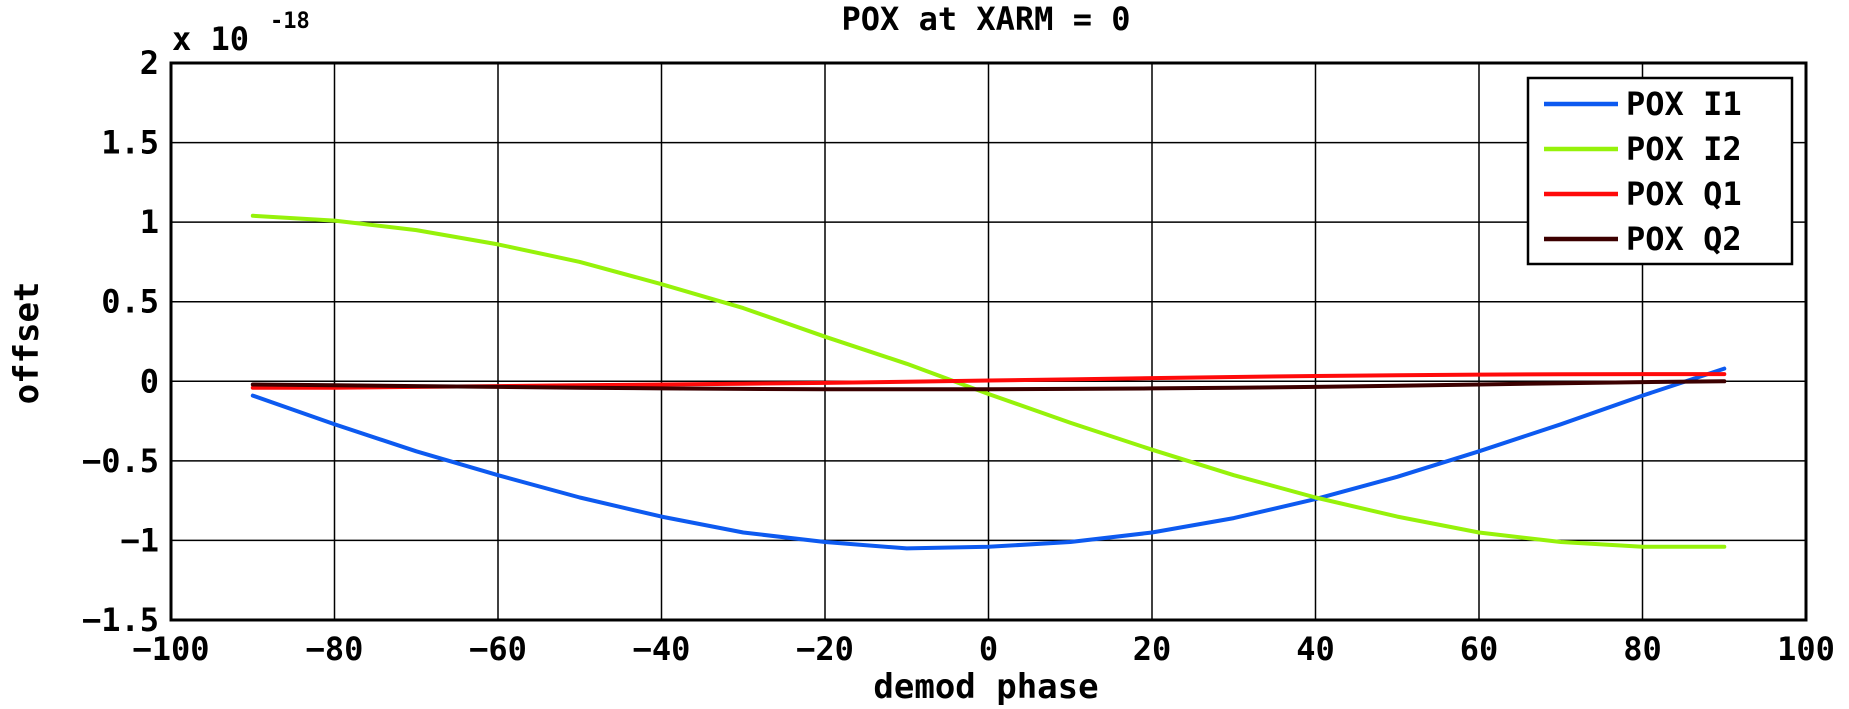 The height and width of the screenshot is (709, 1849). I want to click on y-tick-label: −0.5, so click(120, 461).